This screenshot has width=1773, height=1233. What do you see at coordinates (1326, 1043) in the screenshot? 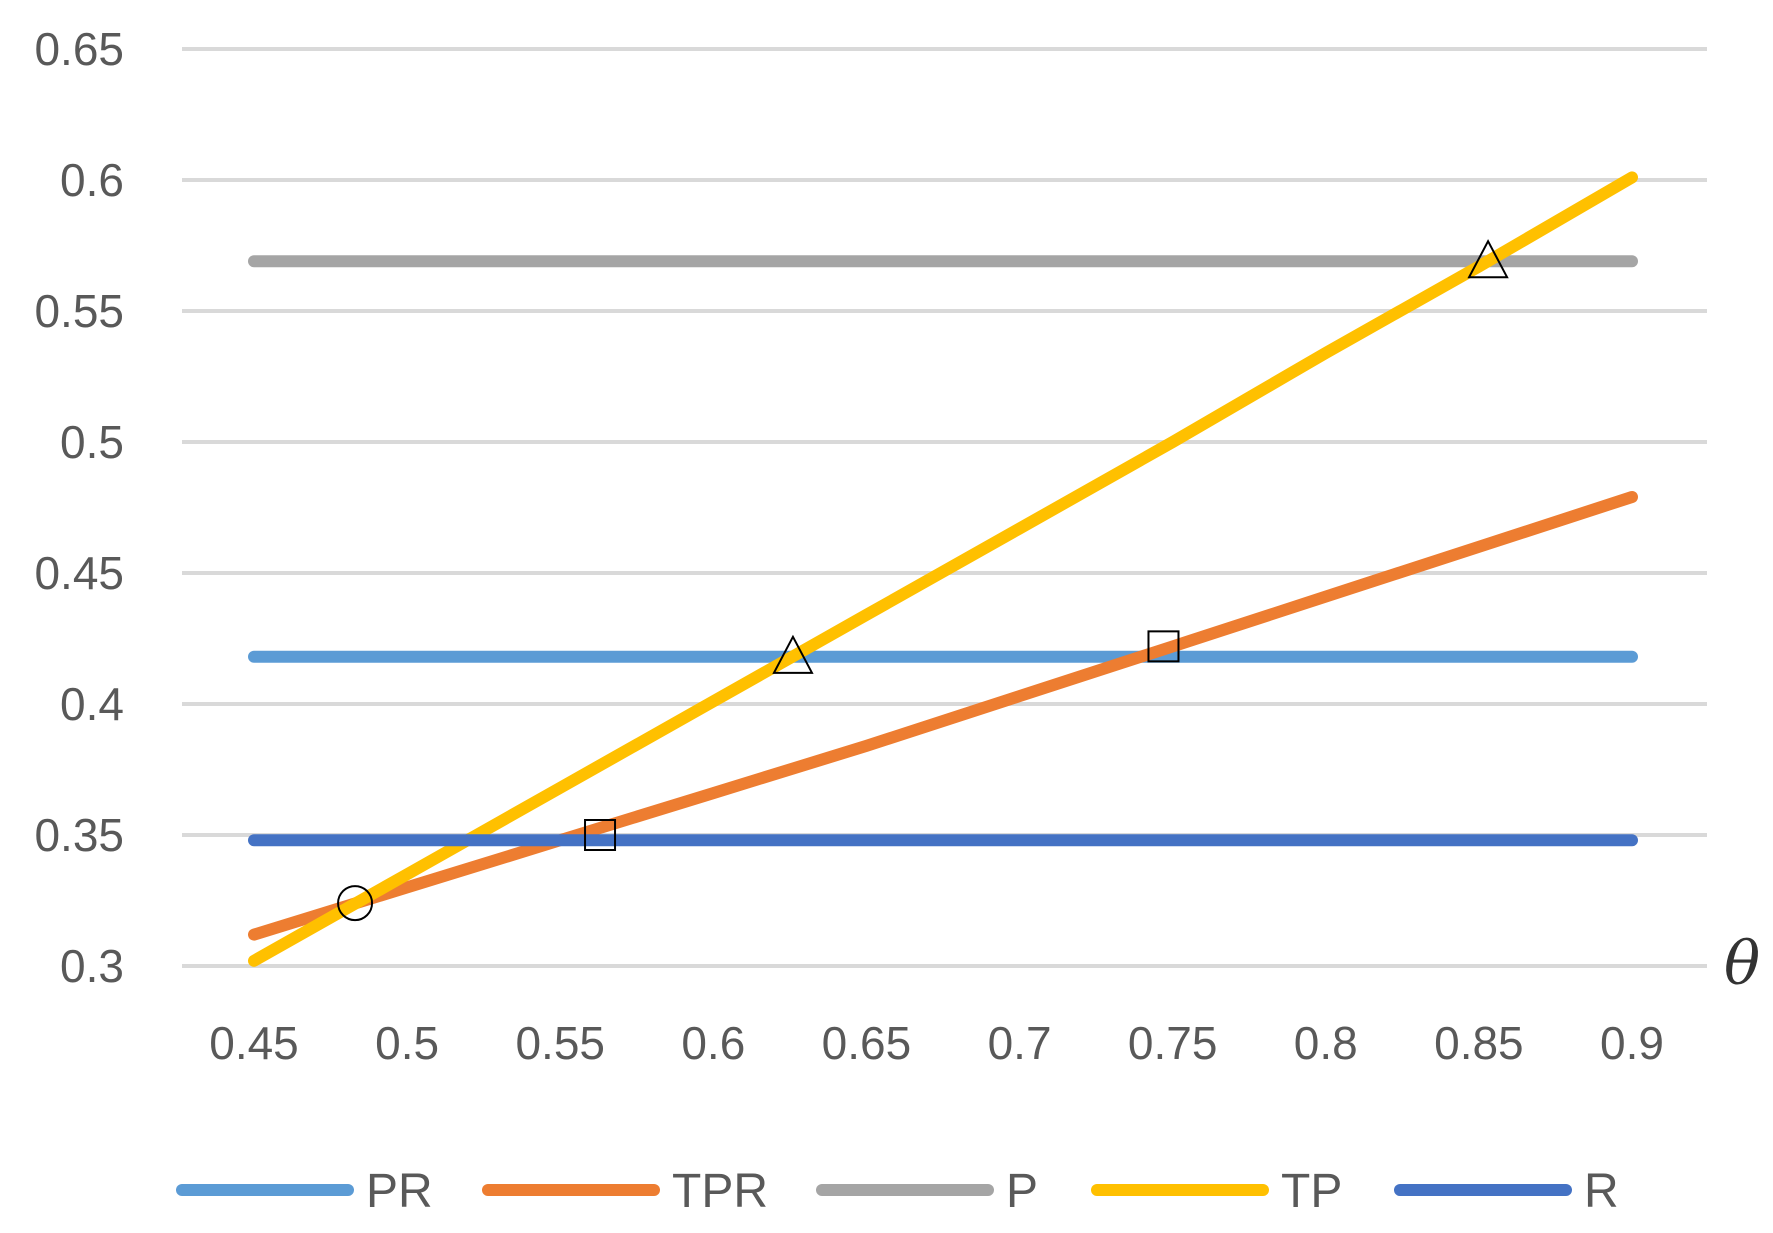
I see `x-tick-label: 0.8` at bounding box center [1326, 1043].